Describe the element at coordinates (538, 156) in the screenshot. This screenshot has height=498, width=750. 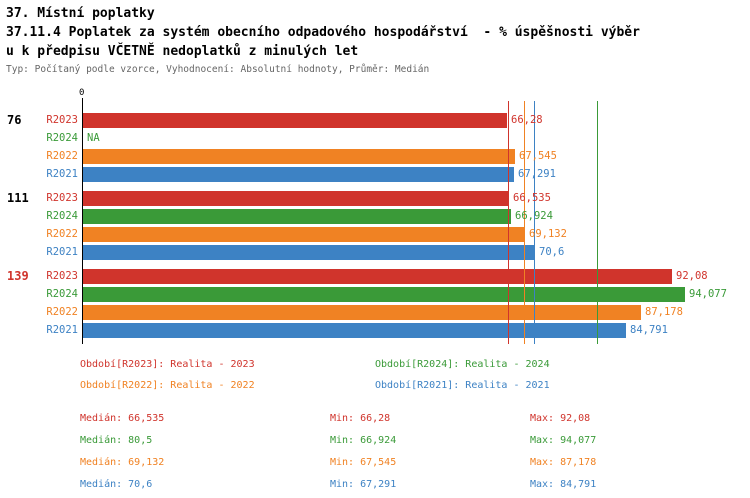
I see `bar-value-label: 67,545` at that location.